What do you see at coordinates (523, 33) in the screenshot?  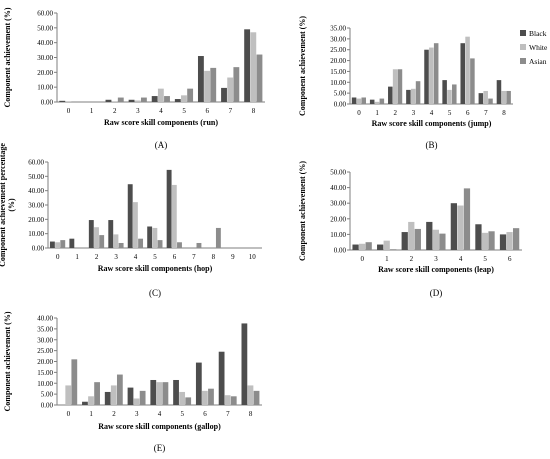 I see `legend-swatch-black` at bounding box center [523, 33].